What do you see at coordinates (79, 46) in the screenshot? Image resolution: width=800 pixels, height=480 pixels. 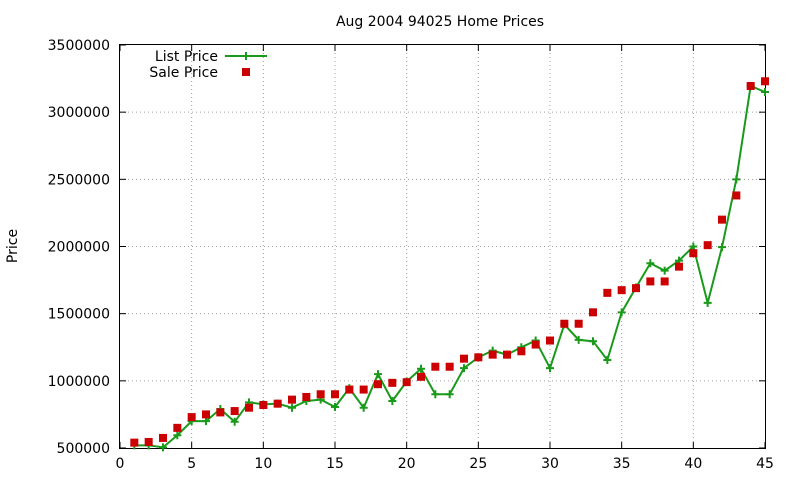 I see `y-tick-label: 3500000` at bounding box center [79, 46].